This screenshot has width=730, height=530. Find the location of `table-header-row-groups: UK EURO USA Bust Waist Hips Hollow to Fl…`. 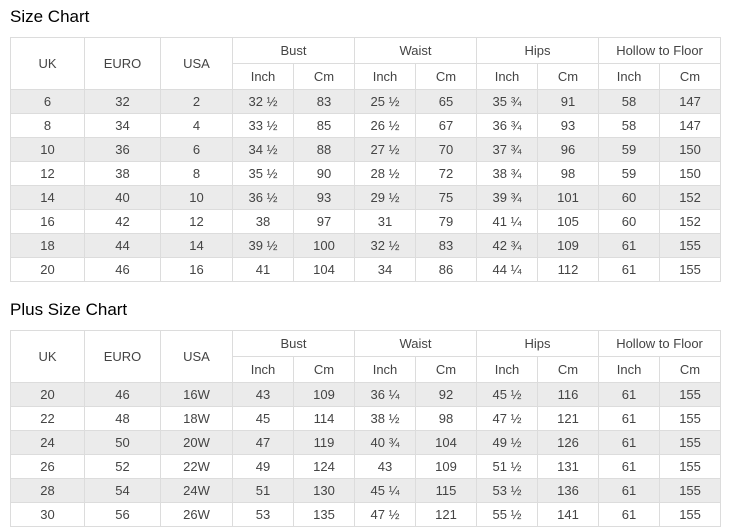

table-header-row-groups: UK EURO USA Bust Waist Hips Hollow to Fl… is located at coordinates (366, 356).